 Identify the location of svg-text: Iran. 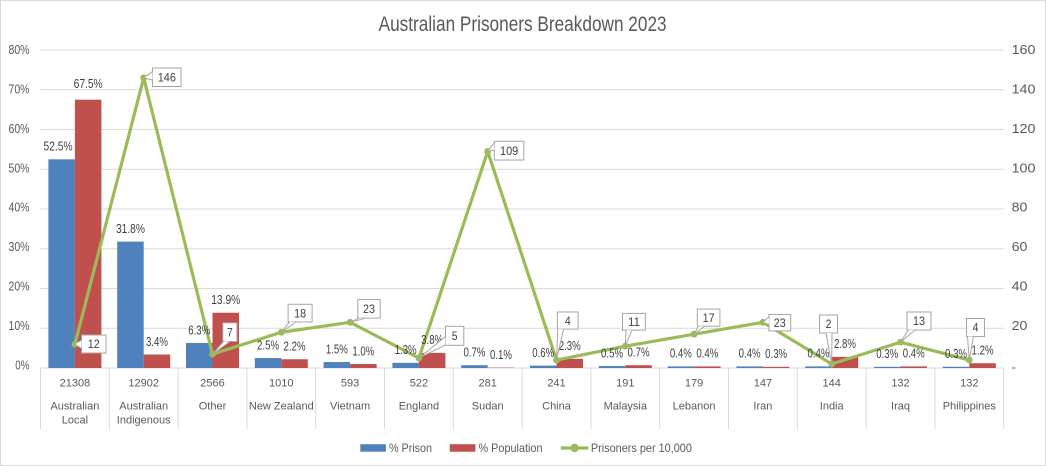
(762, 407).